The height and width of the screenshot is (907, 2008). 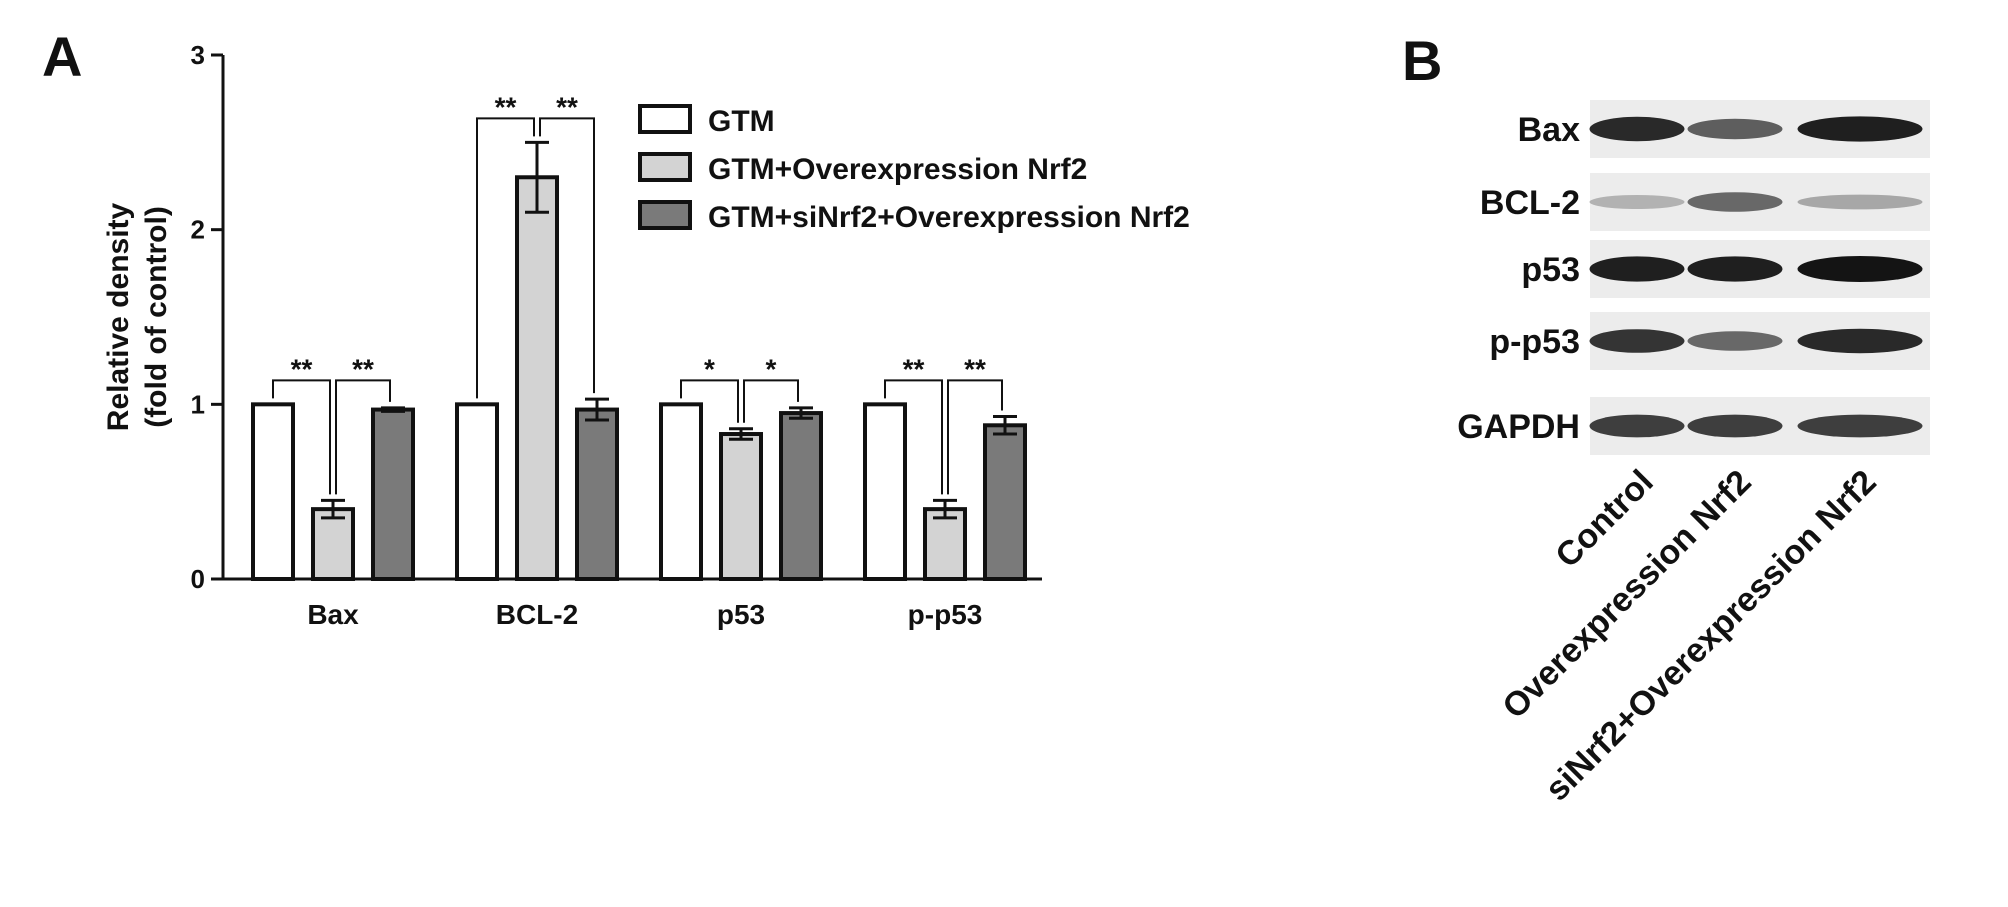 I want to click on y-axis-title-line: (fold of control), so click(x=156, y=317).